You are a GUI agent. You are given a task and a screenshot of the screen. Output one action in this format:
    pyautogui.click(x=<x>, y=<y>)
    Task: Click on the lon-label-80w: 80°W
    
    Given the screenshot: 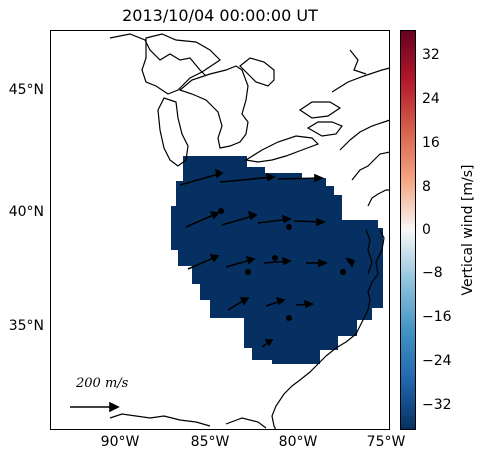 What is the action you would take?
    pyautogui.click(x=298, y=442)
    